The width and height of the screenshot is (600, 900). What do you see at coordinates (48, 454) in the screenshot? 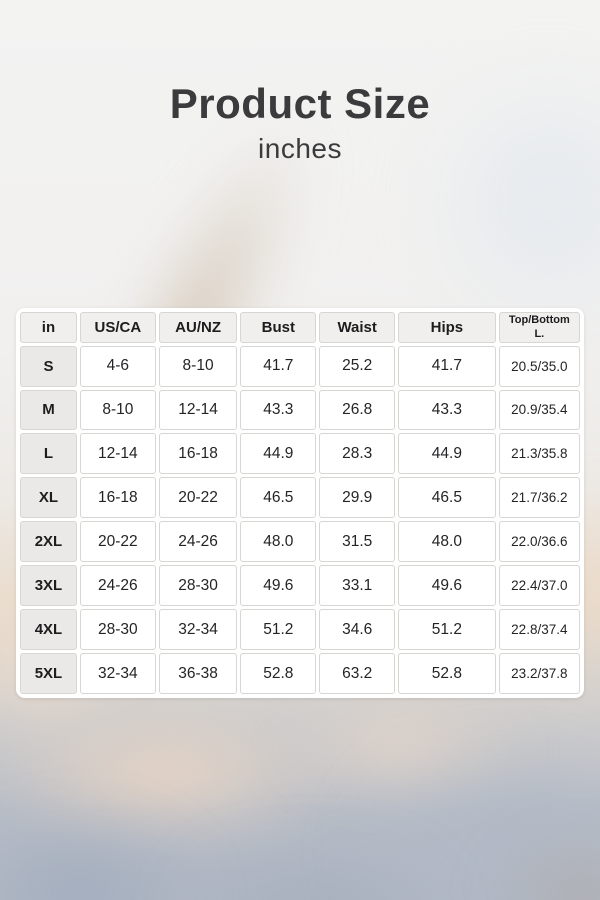
I see `size-label: L` at bounding box center [48, 454].